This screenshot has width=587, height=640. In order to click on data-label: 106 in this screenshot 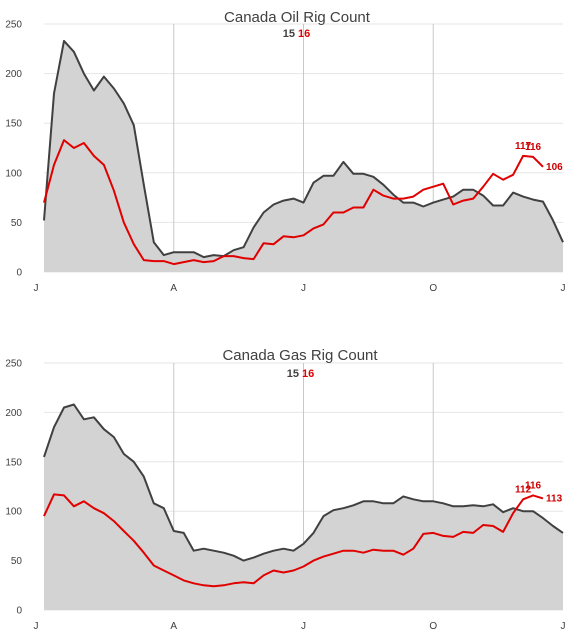, I will do `click(554, 167)`.